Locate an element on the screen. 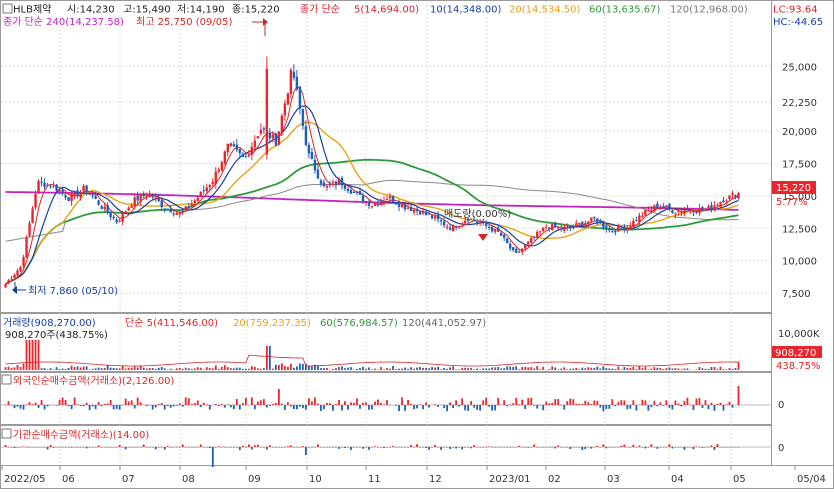 The image size is (834, 492). svg-text: 120(441,052.97) is located at coordinates (444, 323).